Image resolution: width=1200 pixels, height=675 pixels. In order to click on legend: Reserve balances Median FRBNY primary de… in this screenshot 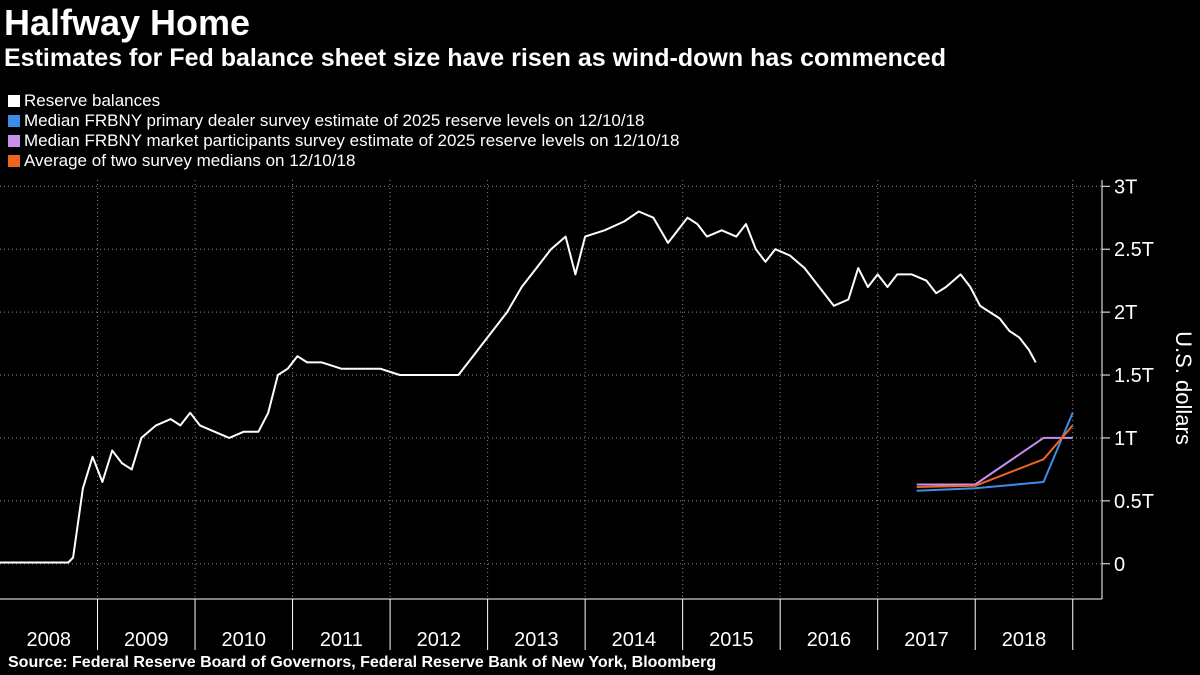, I will do `click(343, 131)`.